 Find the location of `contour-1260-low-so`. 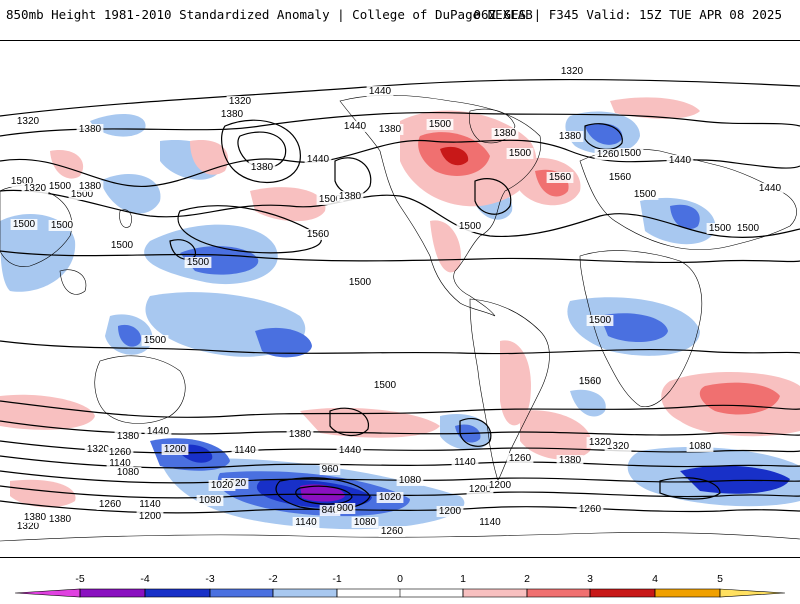

contour-1260-low-so is located at coordinates (475, 432).